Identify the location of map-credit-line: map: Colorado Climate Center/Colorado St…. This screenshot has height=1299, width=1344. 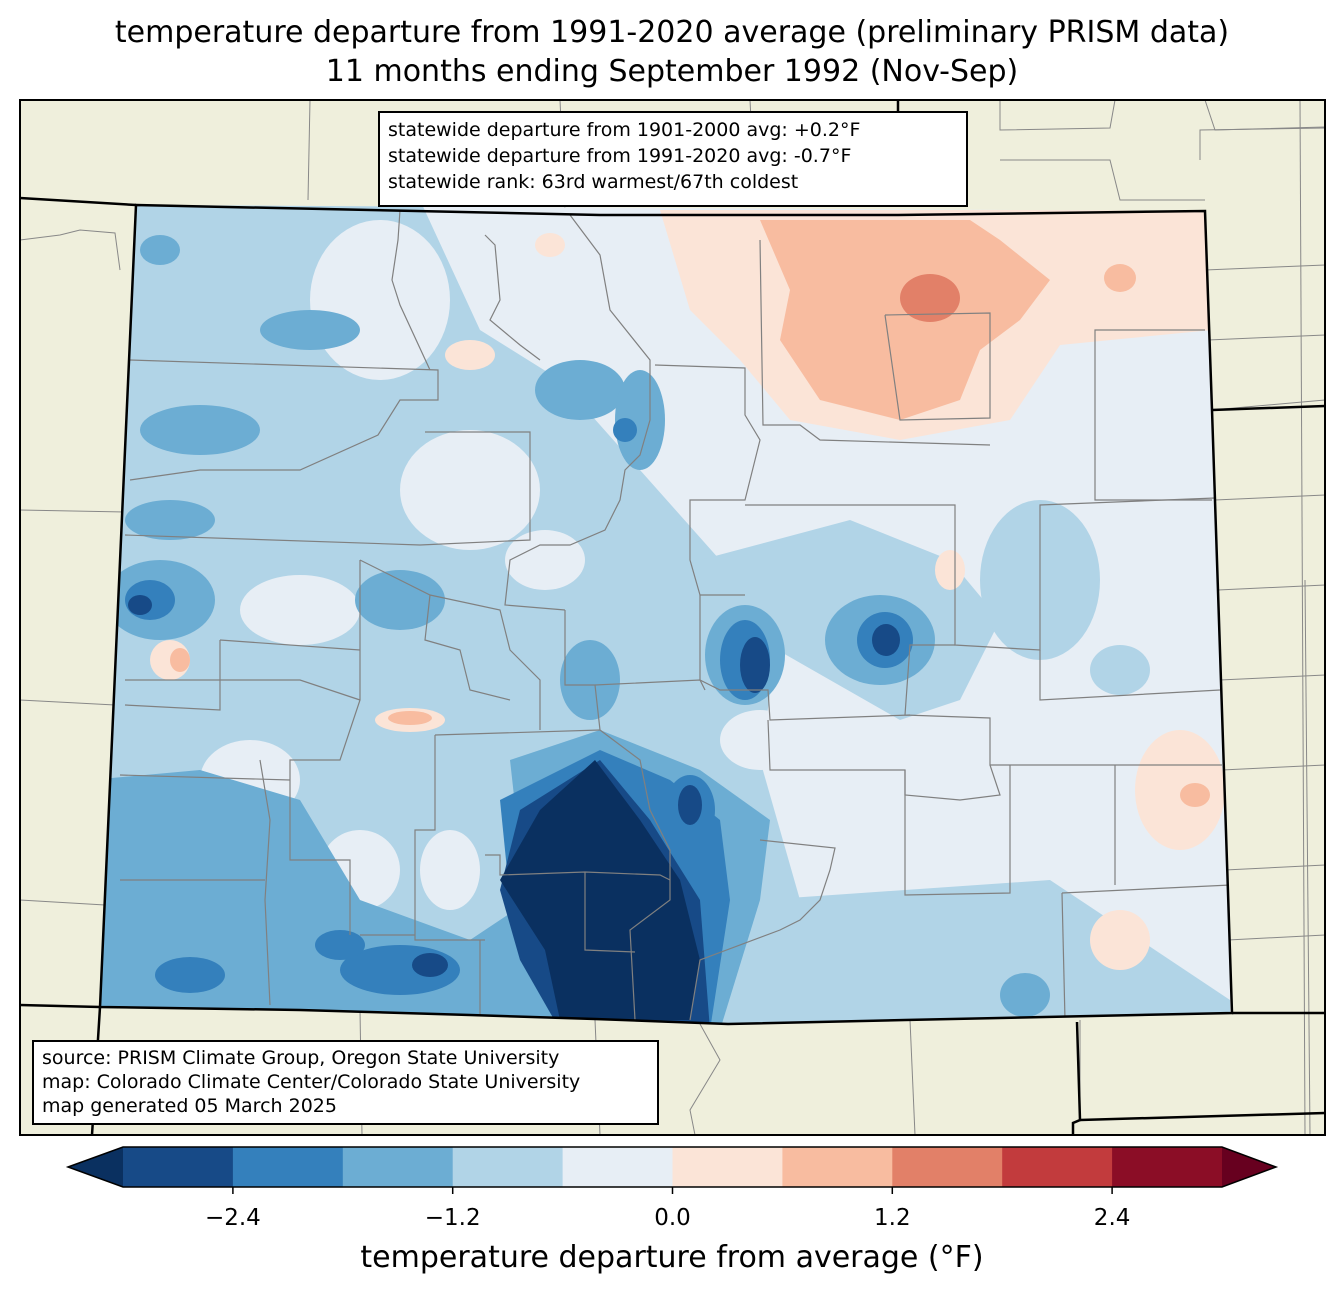
(311, 1082).